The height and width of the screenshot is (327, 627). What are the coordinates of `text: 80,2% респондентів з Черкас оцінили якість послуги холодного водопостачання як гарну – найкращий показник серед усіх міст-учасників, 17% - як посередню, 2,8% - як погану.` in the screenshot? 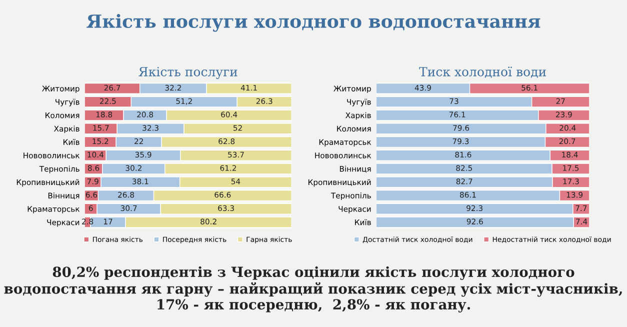 It's located at (313, 289).